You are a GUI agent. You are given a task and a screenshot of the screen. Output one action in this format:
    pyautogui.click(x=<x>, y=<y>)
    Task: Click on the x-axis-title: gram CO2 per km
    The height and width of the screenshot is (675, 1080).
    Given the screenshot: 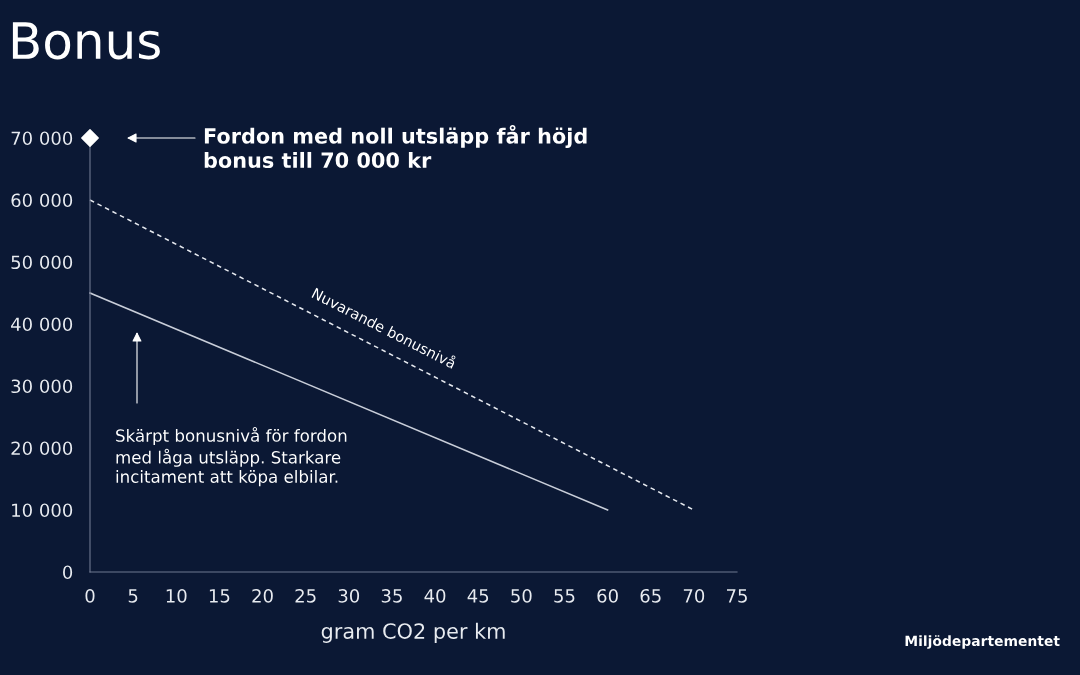 What is the action you would take?
    pyautogui.click(x=413, y=632)
    